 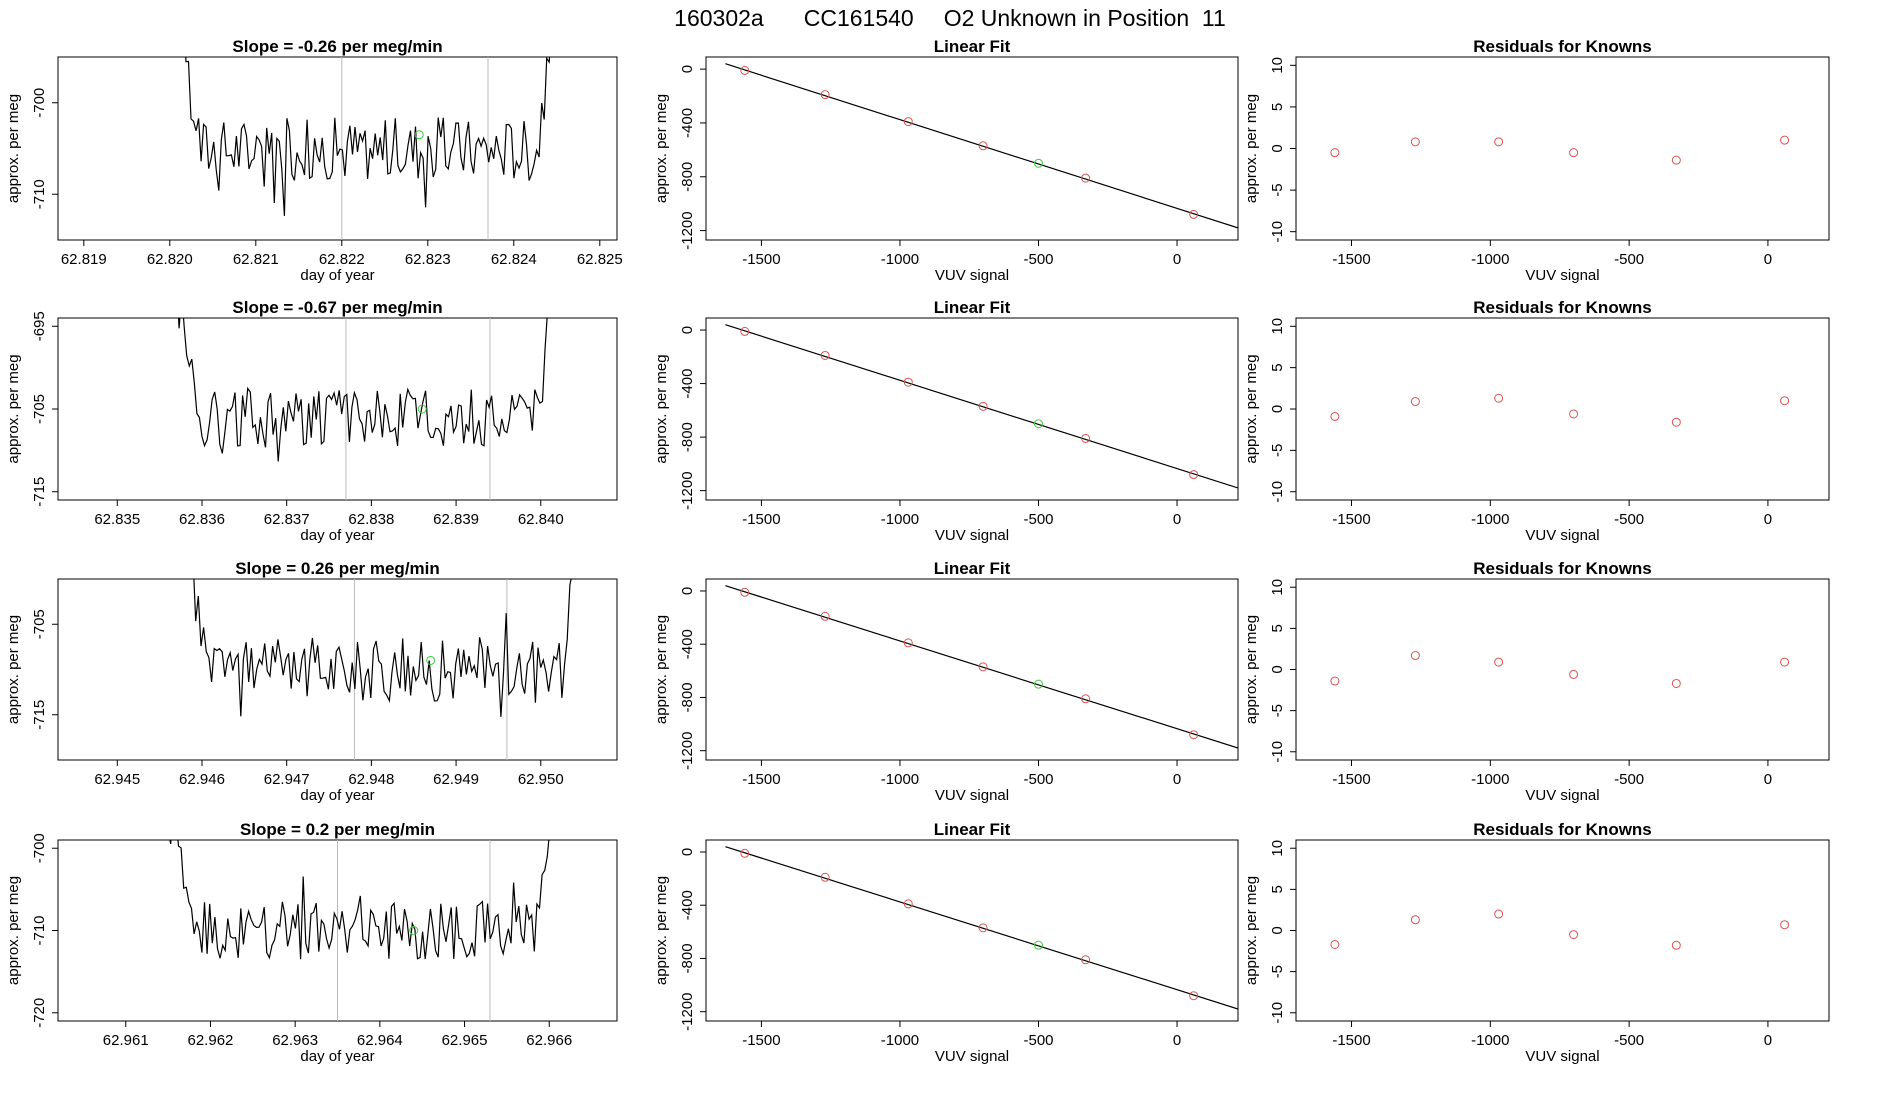 What do you see at coordinates (719, 18) in the screenshot?
I see `run-id: 160302a` at bounding box center [719, 18].